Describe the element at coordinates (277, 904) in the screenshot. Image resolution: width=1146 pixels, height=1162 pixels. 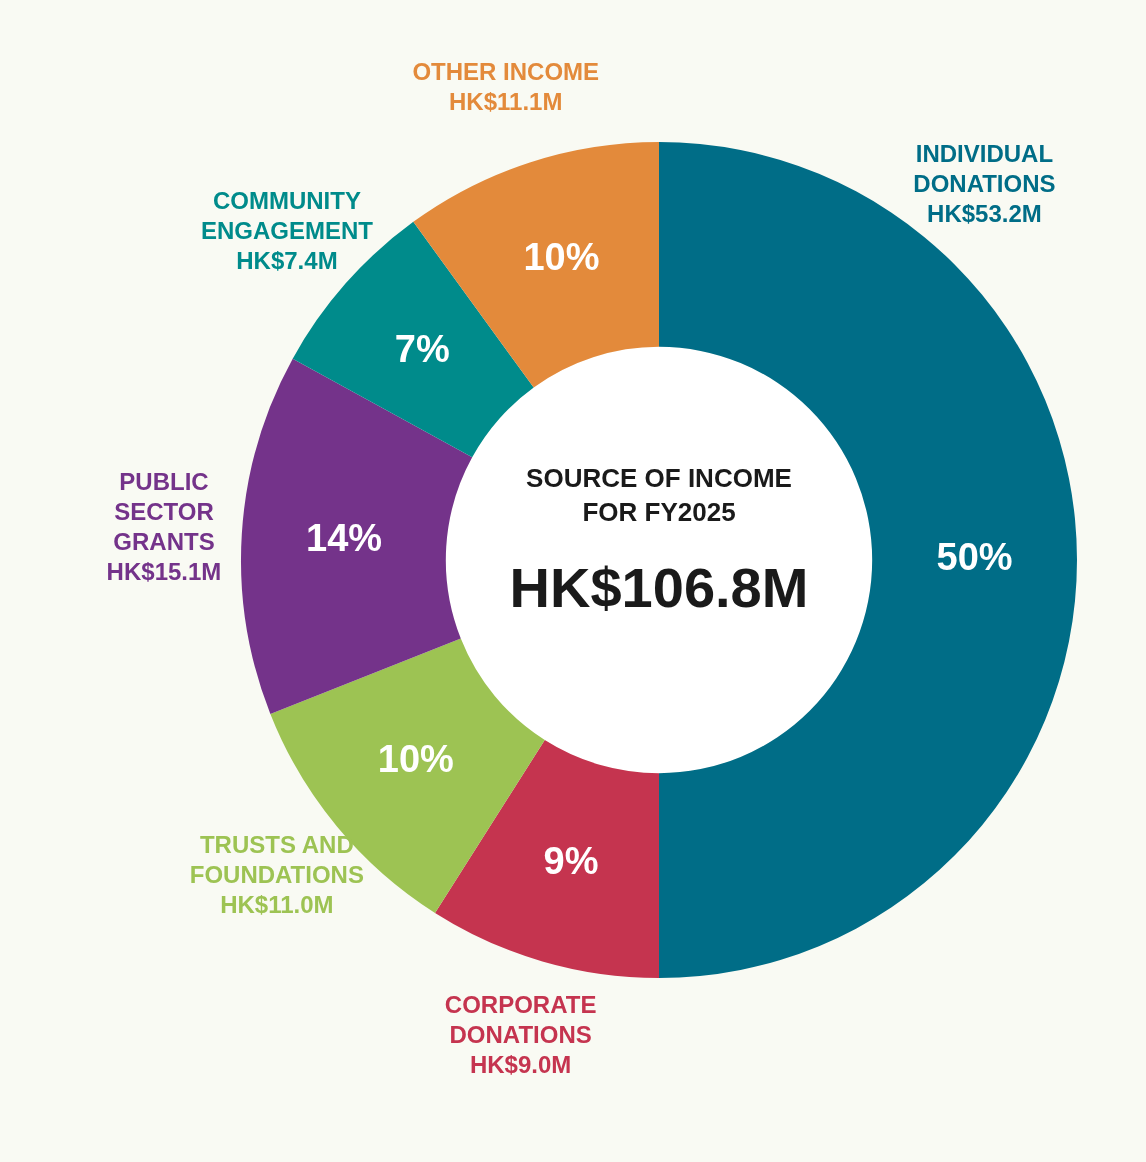
I see `text: HK$11.0M` at that location.